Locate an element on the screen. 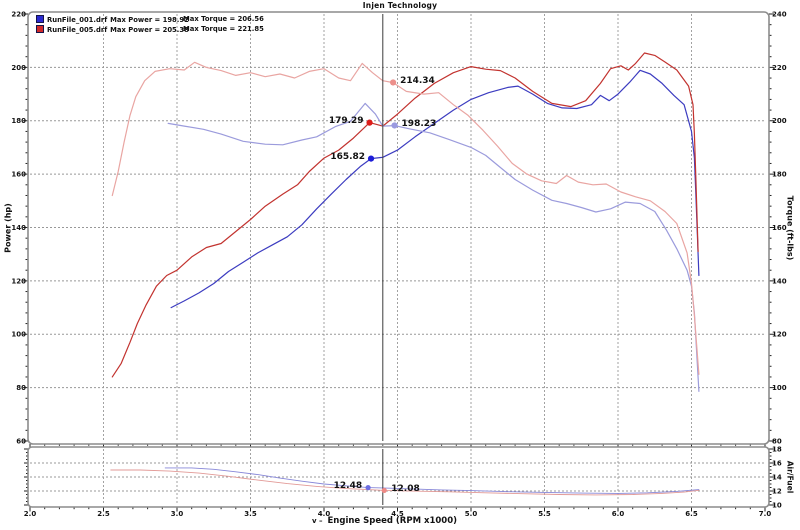  torque-tick-label: 240 is located at coordinates (779, 14).